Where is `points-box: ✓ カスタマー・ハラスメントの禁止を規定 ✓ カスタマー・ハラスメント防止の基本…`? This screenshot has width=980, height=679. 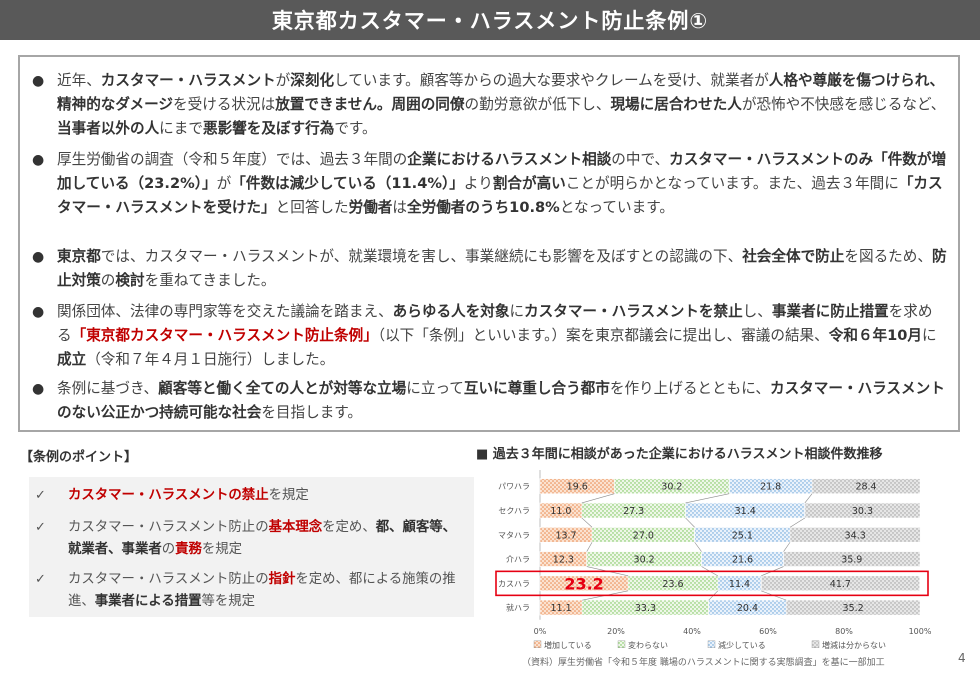
points-box: ✓ カスタマー・ハラスメントの禁止を規定 ✓ カスタマー・ハラスメント防止の基本… is located at coordinates (251, 547).